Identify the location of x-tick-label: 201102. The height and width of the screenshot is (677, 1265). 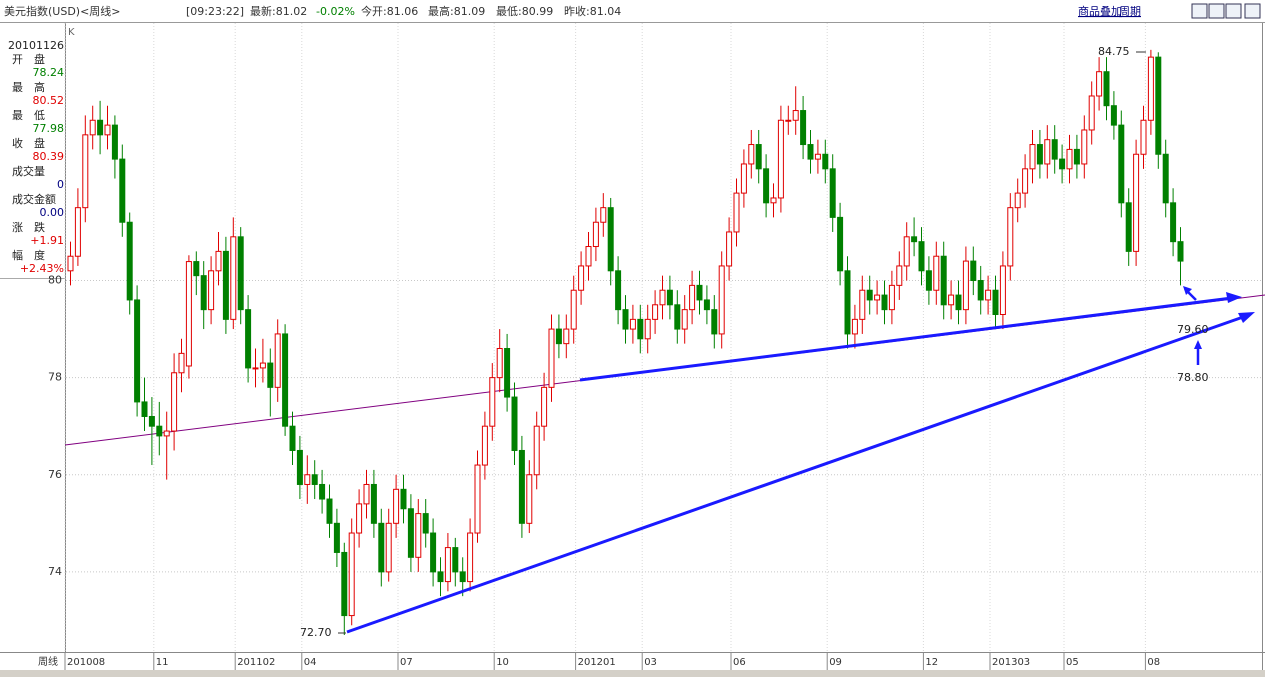
(256, 662).